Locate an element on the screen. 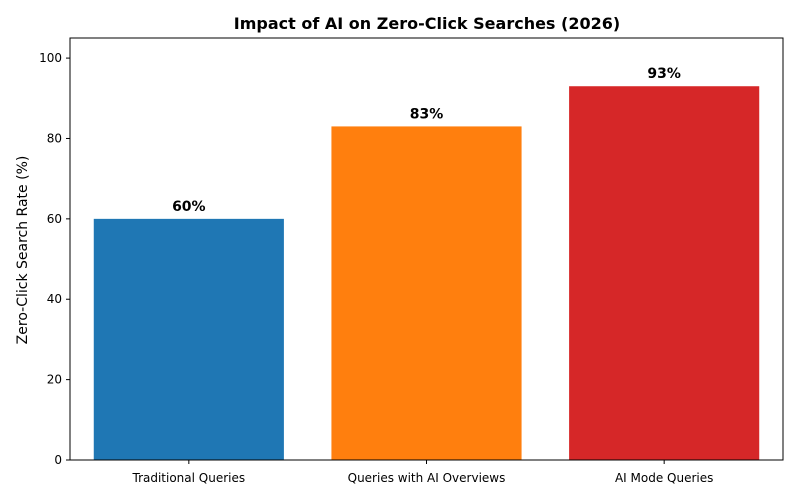 Image resolution: width=800 pixels, height=500 pixels. x-tick-label-2: AI Mode Queries is located at coordinates (664, 478).